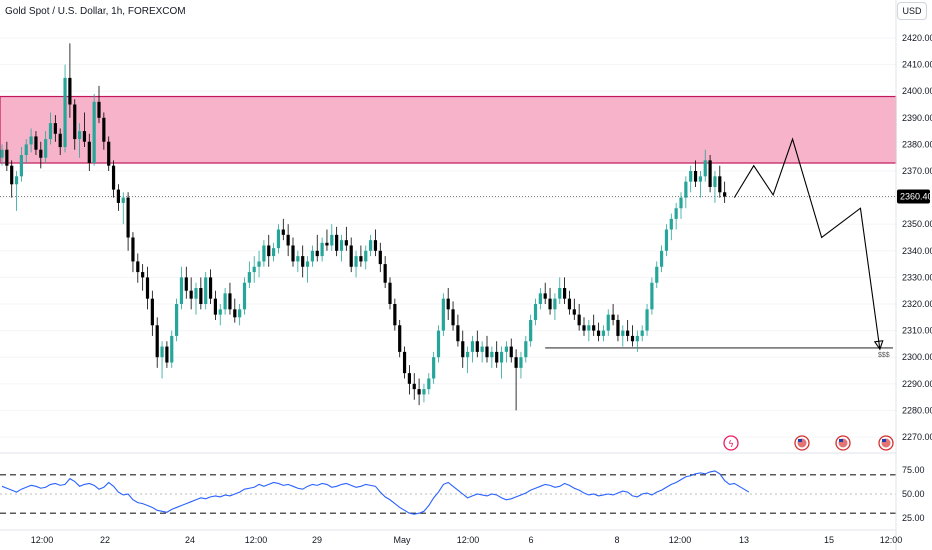  What do you see at coordinates (917, 304) in the screenshot?
I see `price-tick-label: 2320.00` at bounding box center [917, 304].